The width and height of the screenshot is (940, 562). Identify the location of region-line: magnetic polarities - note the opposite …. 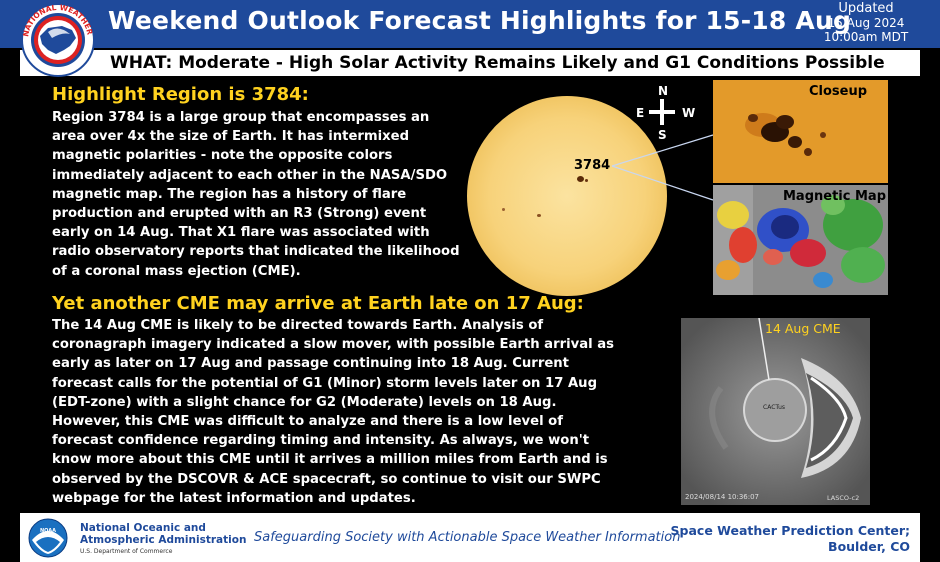
(222, 156).